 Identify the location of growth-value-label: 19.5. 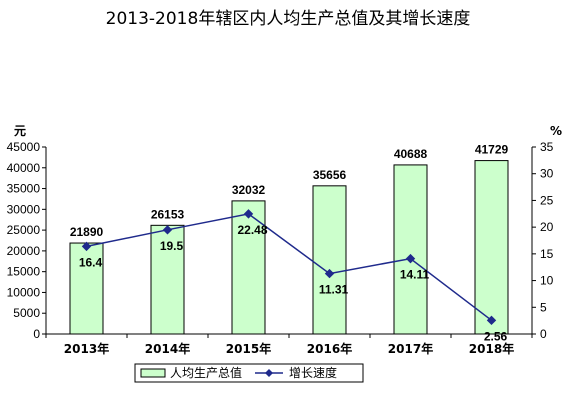
(172, 246).